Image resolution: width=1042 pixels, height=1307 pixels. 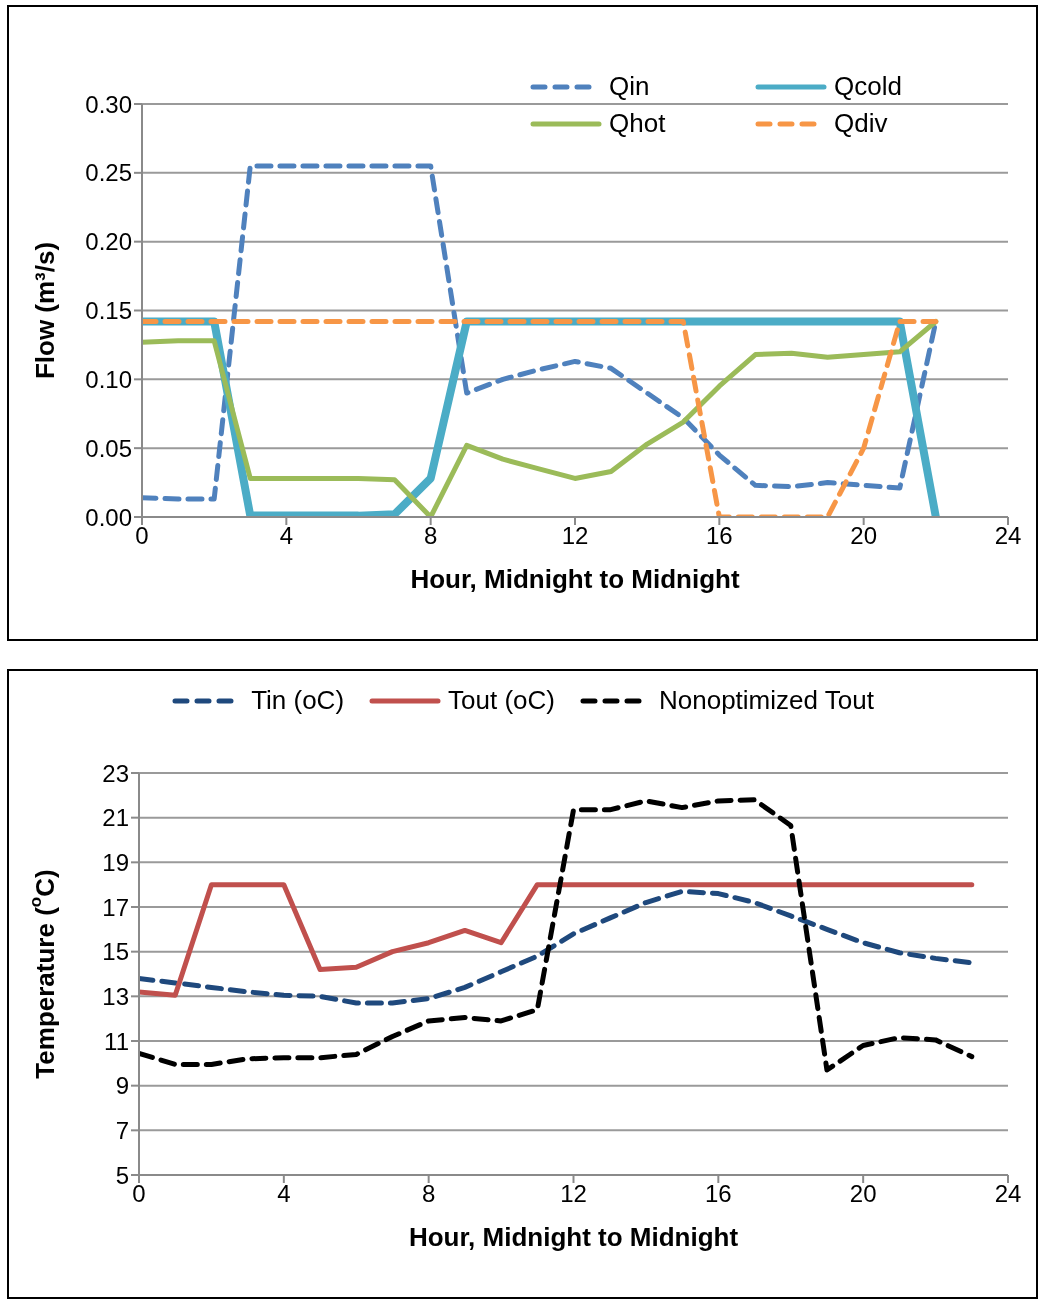 I want to click on y-tick-label: 19, so click(x=115, y=862).